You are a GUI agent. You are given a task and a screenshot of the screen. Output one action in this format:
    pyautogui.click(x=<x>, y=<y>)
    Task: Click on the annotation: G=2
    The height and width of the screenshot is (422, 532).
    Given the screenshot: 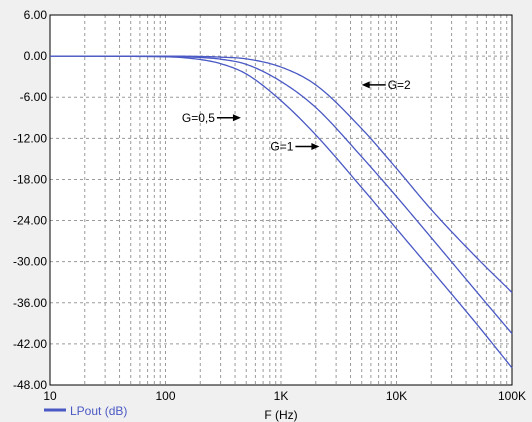 What is the action you would take?
    pyautogui.click(x=386, y=85)
    